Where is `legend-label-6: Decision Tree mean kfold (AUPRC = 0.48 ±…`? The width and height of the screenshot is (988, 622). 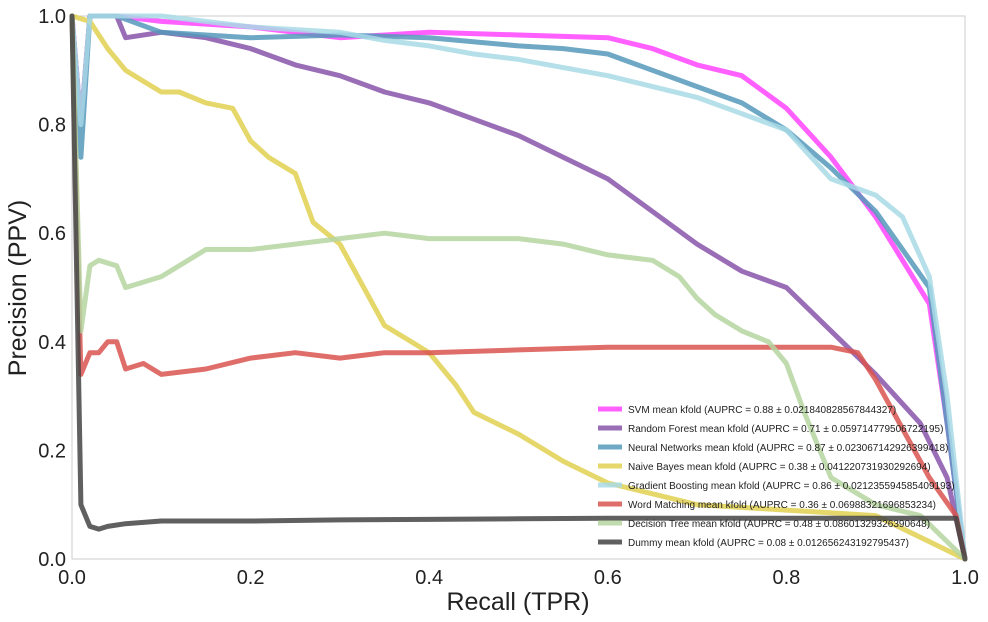
legend-label-6: Decision Tree mean kfold (AUPRC = 0.48 ±… is located at coordinates (779, 524).